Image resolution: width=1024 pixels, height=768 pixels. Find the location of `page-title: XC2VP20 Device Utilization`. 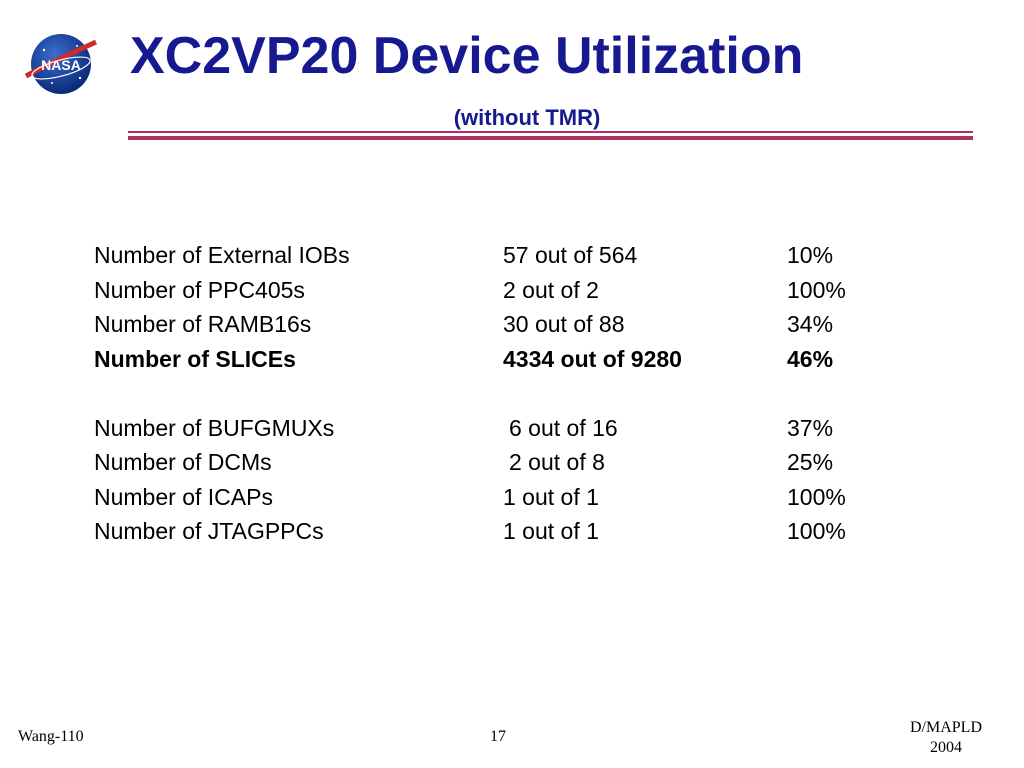

page-title: XC2VP20 Device Utilization is located at coordinates (467, 56).